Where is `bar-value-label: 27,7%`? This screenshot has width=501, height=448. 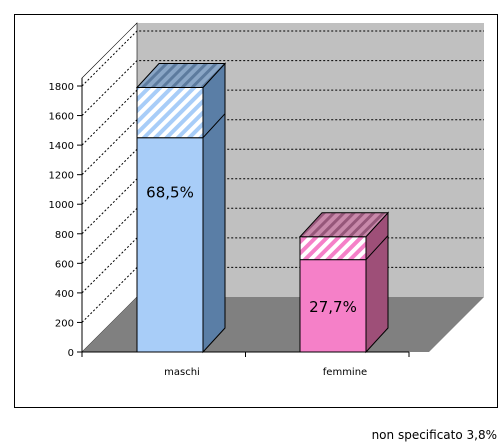
bar-value-label: 27,7% is located at coordinates (333, 307).